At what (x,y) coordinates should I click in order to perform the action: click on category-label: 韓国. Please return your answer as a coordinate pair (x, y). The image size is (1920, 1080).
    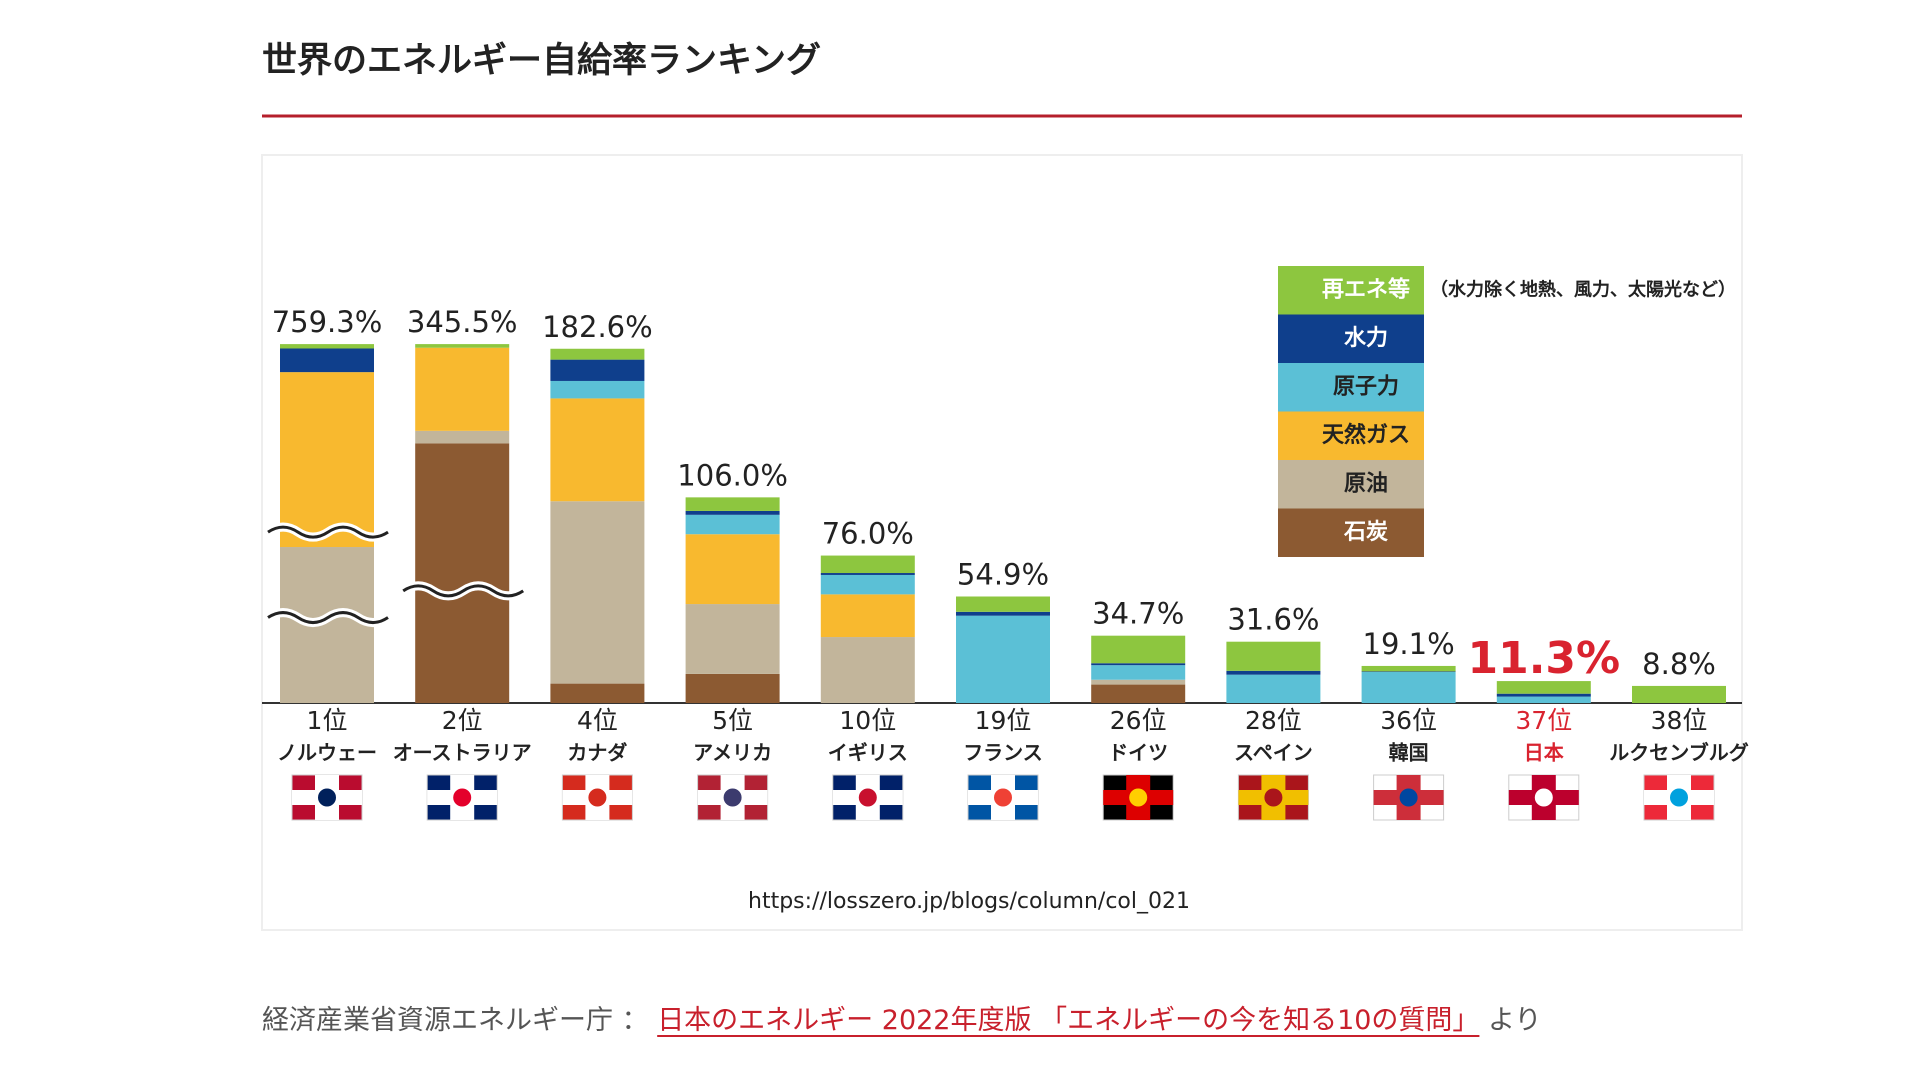
    Looking at the image, I should click on (1409, 753).